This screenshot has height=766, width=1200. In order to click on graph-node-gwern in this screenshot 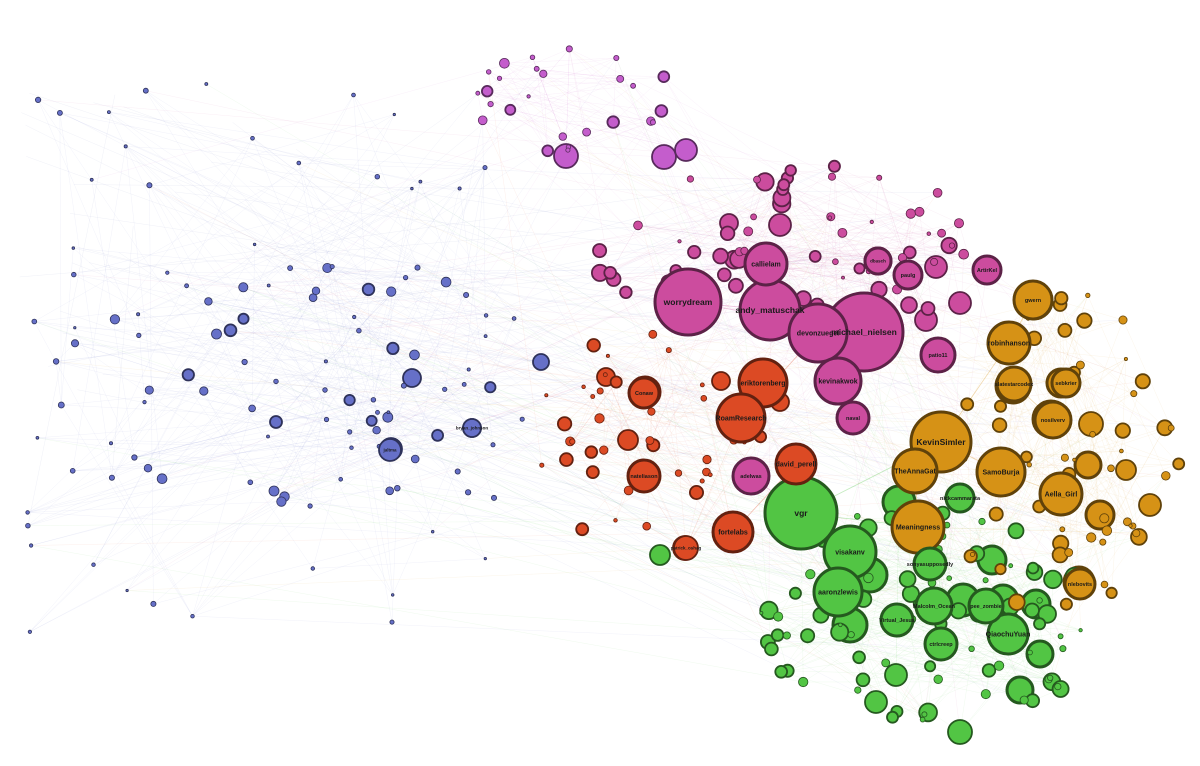, I will do `click(1033, 300)`.